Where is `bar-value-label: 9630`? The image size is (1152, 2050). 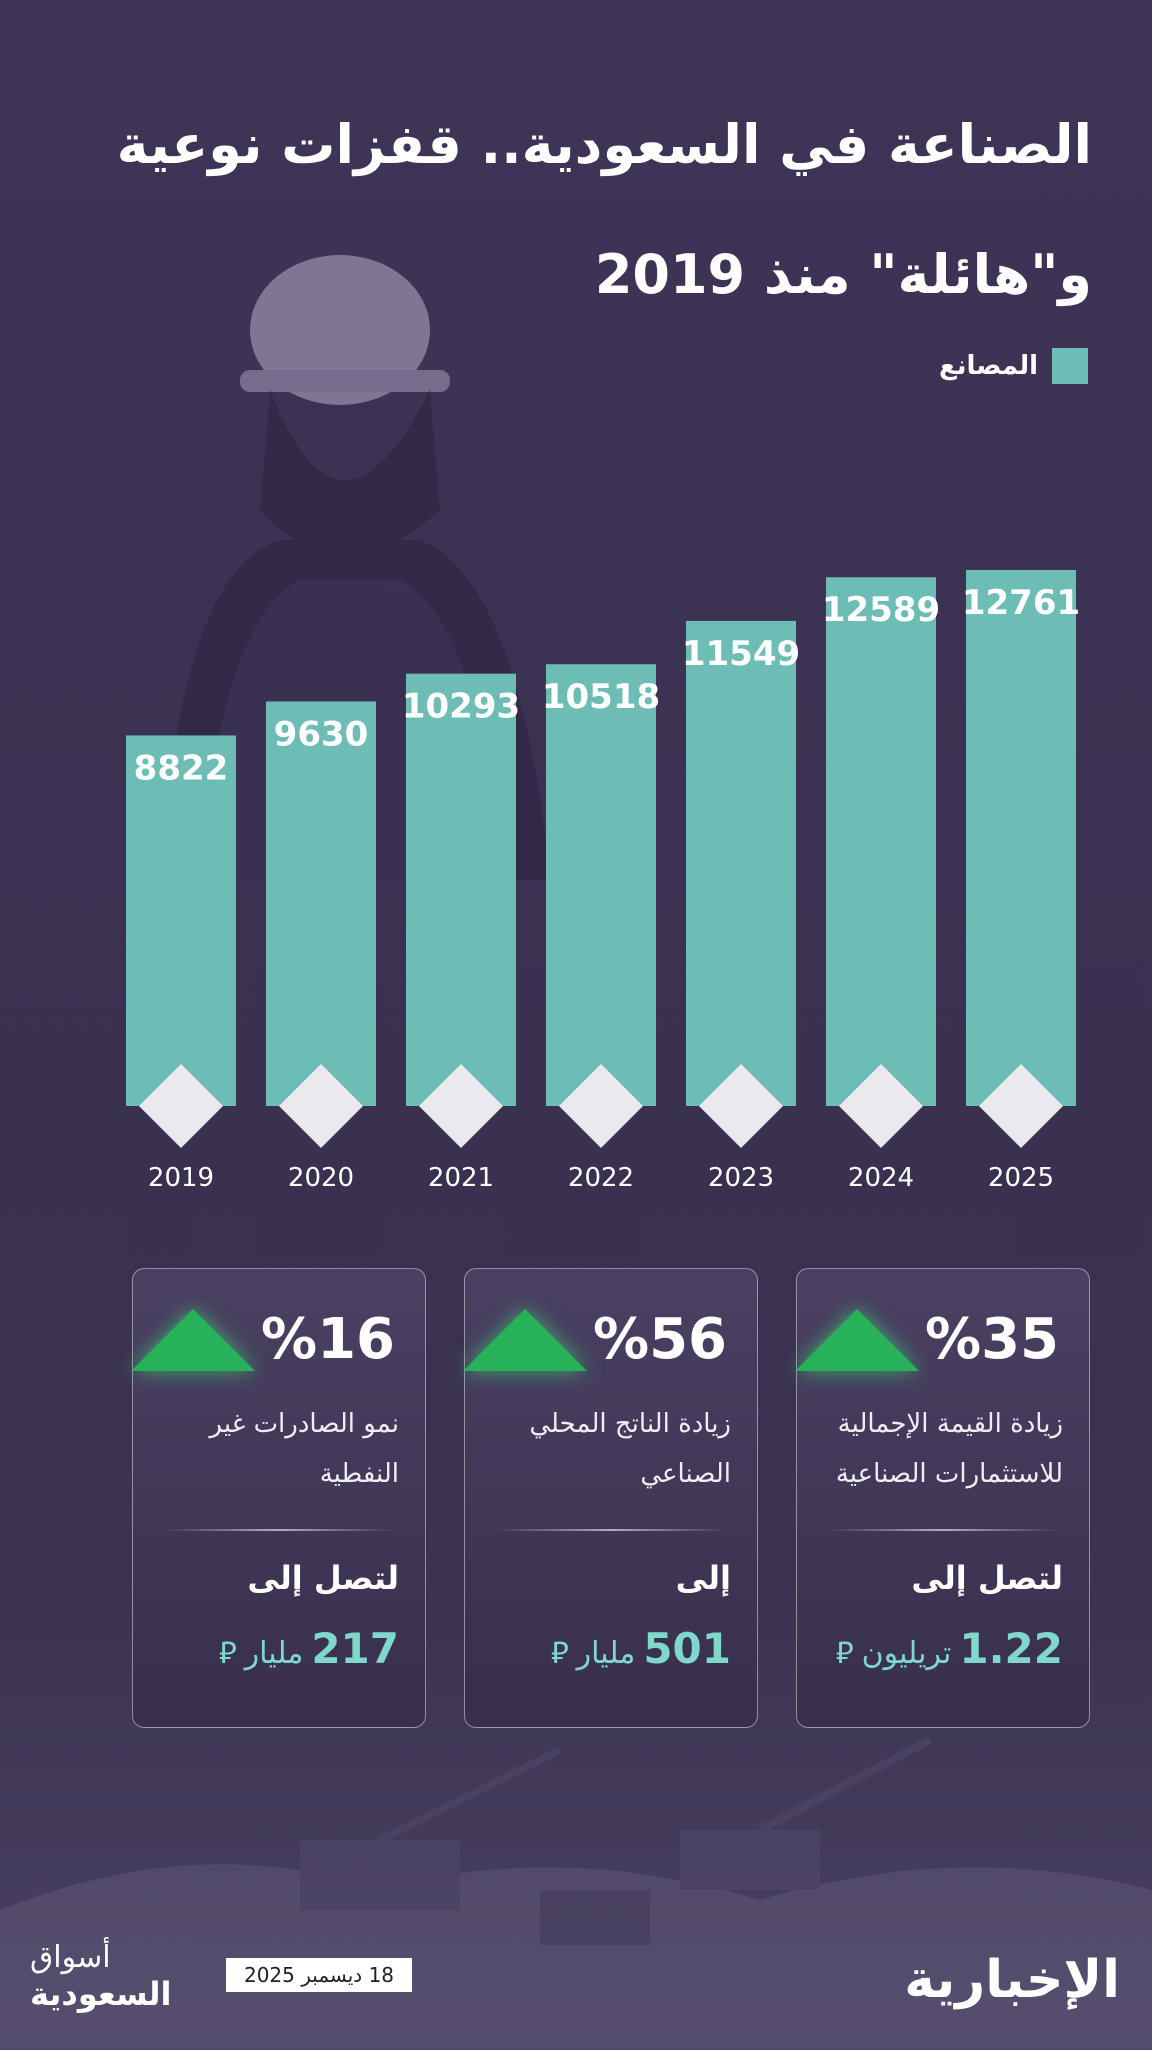 bar-value-label: 9630 is located at coordinates (321, 735).